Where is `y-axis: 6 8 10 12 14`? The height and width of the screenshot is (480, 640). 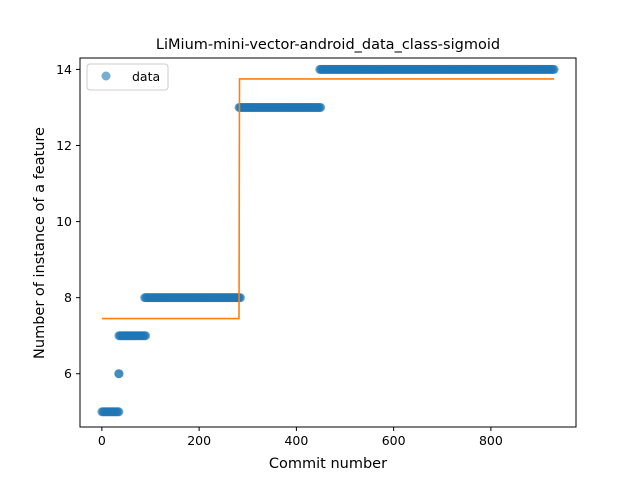
y-axis: 6 8 10 12 14 is located at coordinates (68, 221).